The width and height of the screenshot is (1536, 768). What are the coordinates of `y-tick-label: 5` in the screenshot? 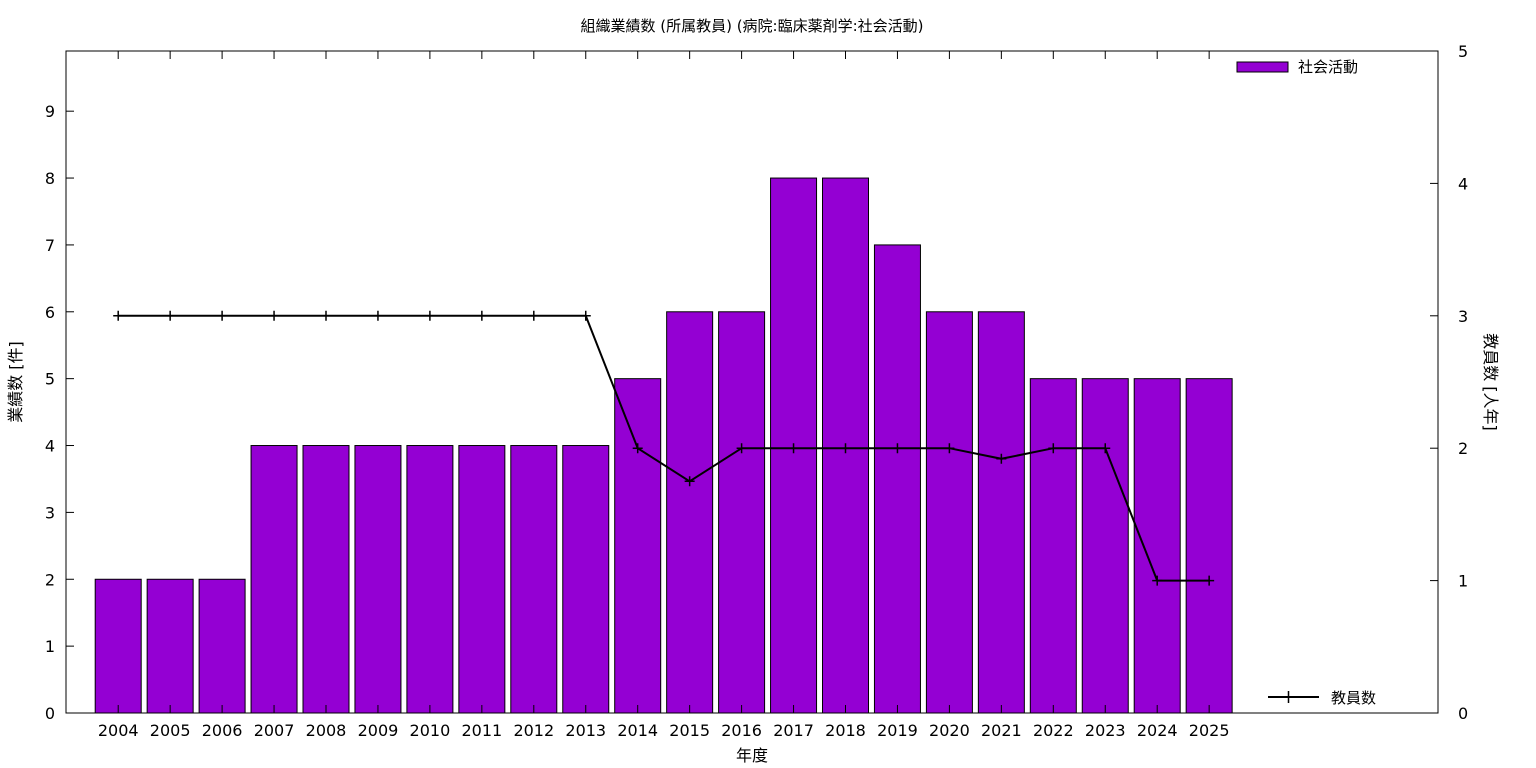 It's located at (50, 379).